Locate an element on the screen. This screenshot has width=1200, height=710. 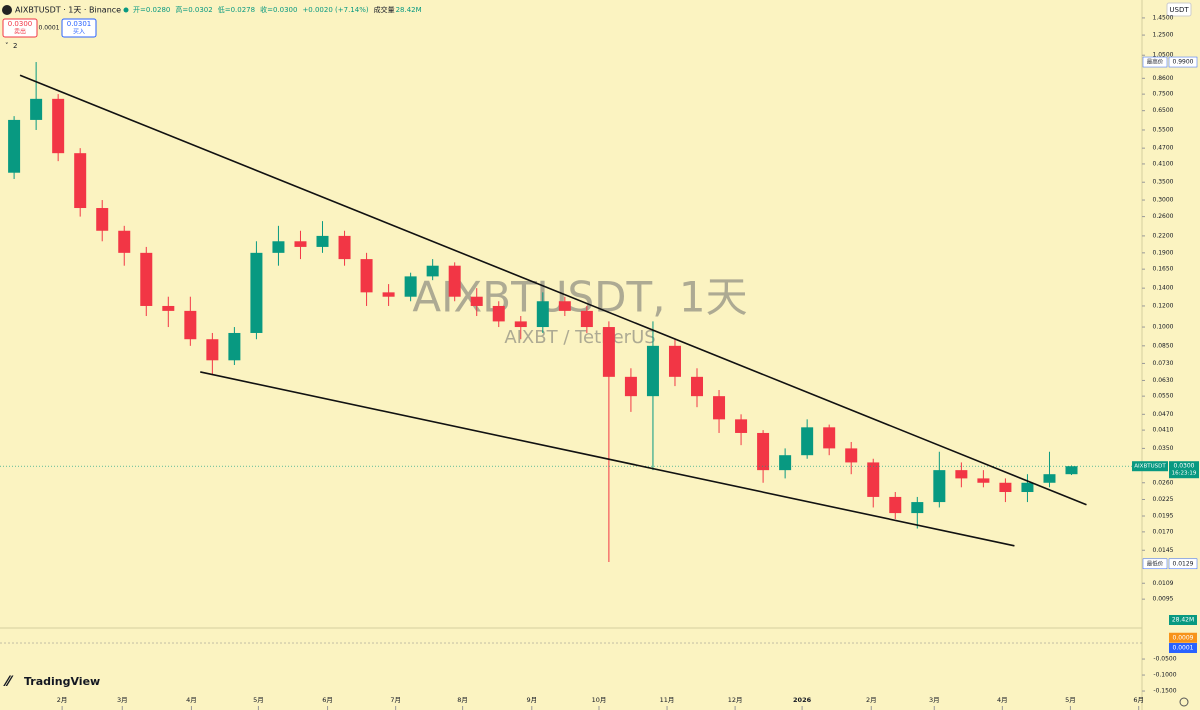
spread: 0.0001 is located at coordinates (49, 28).